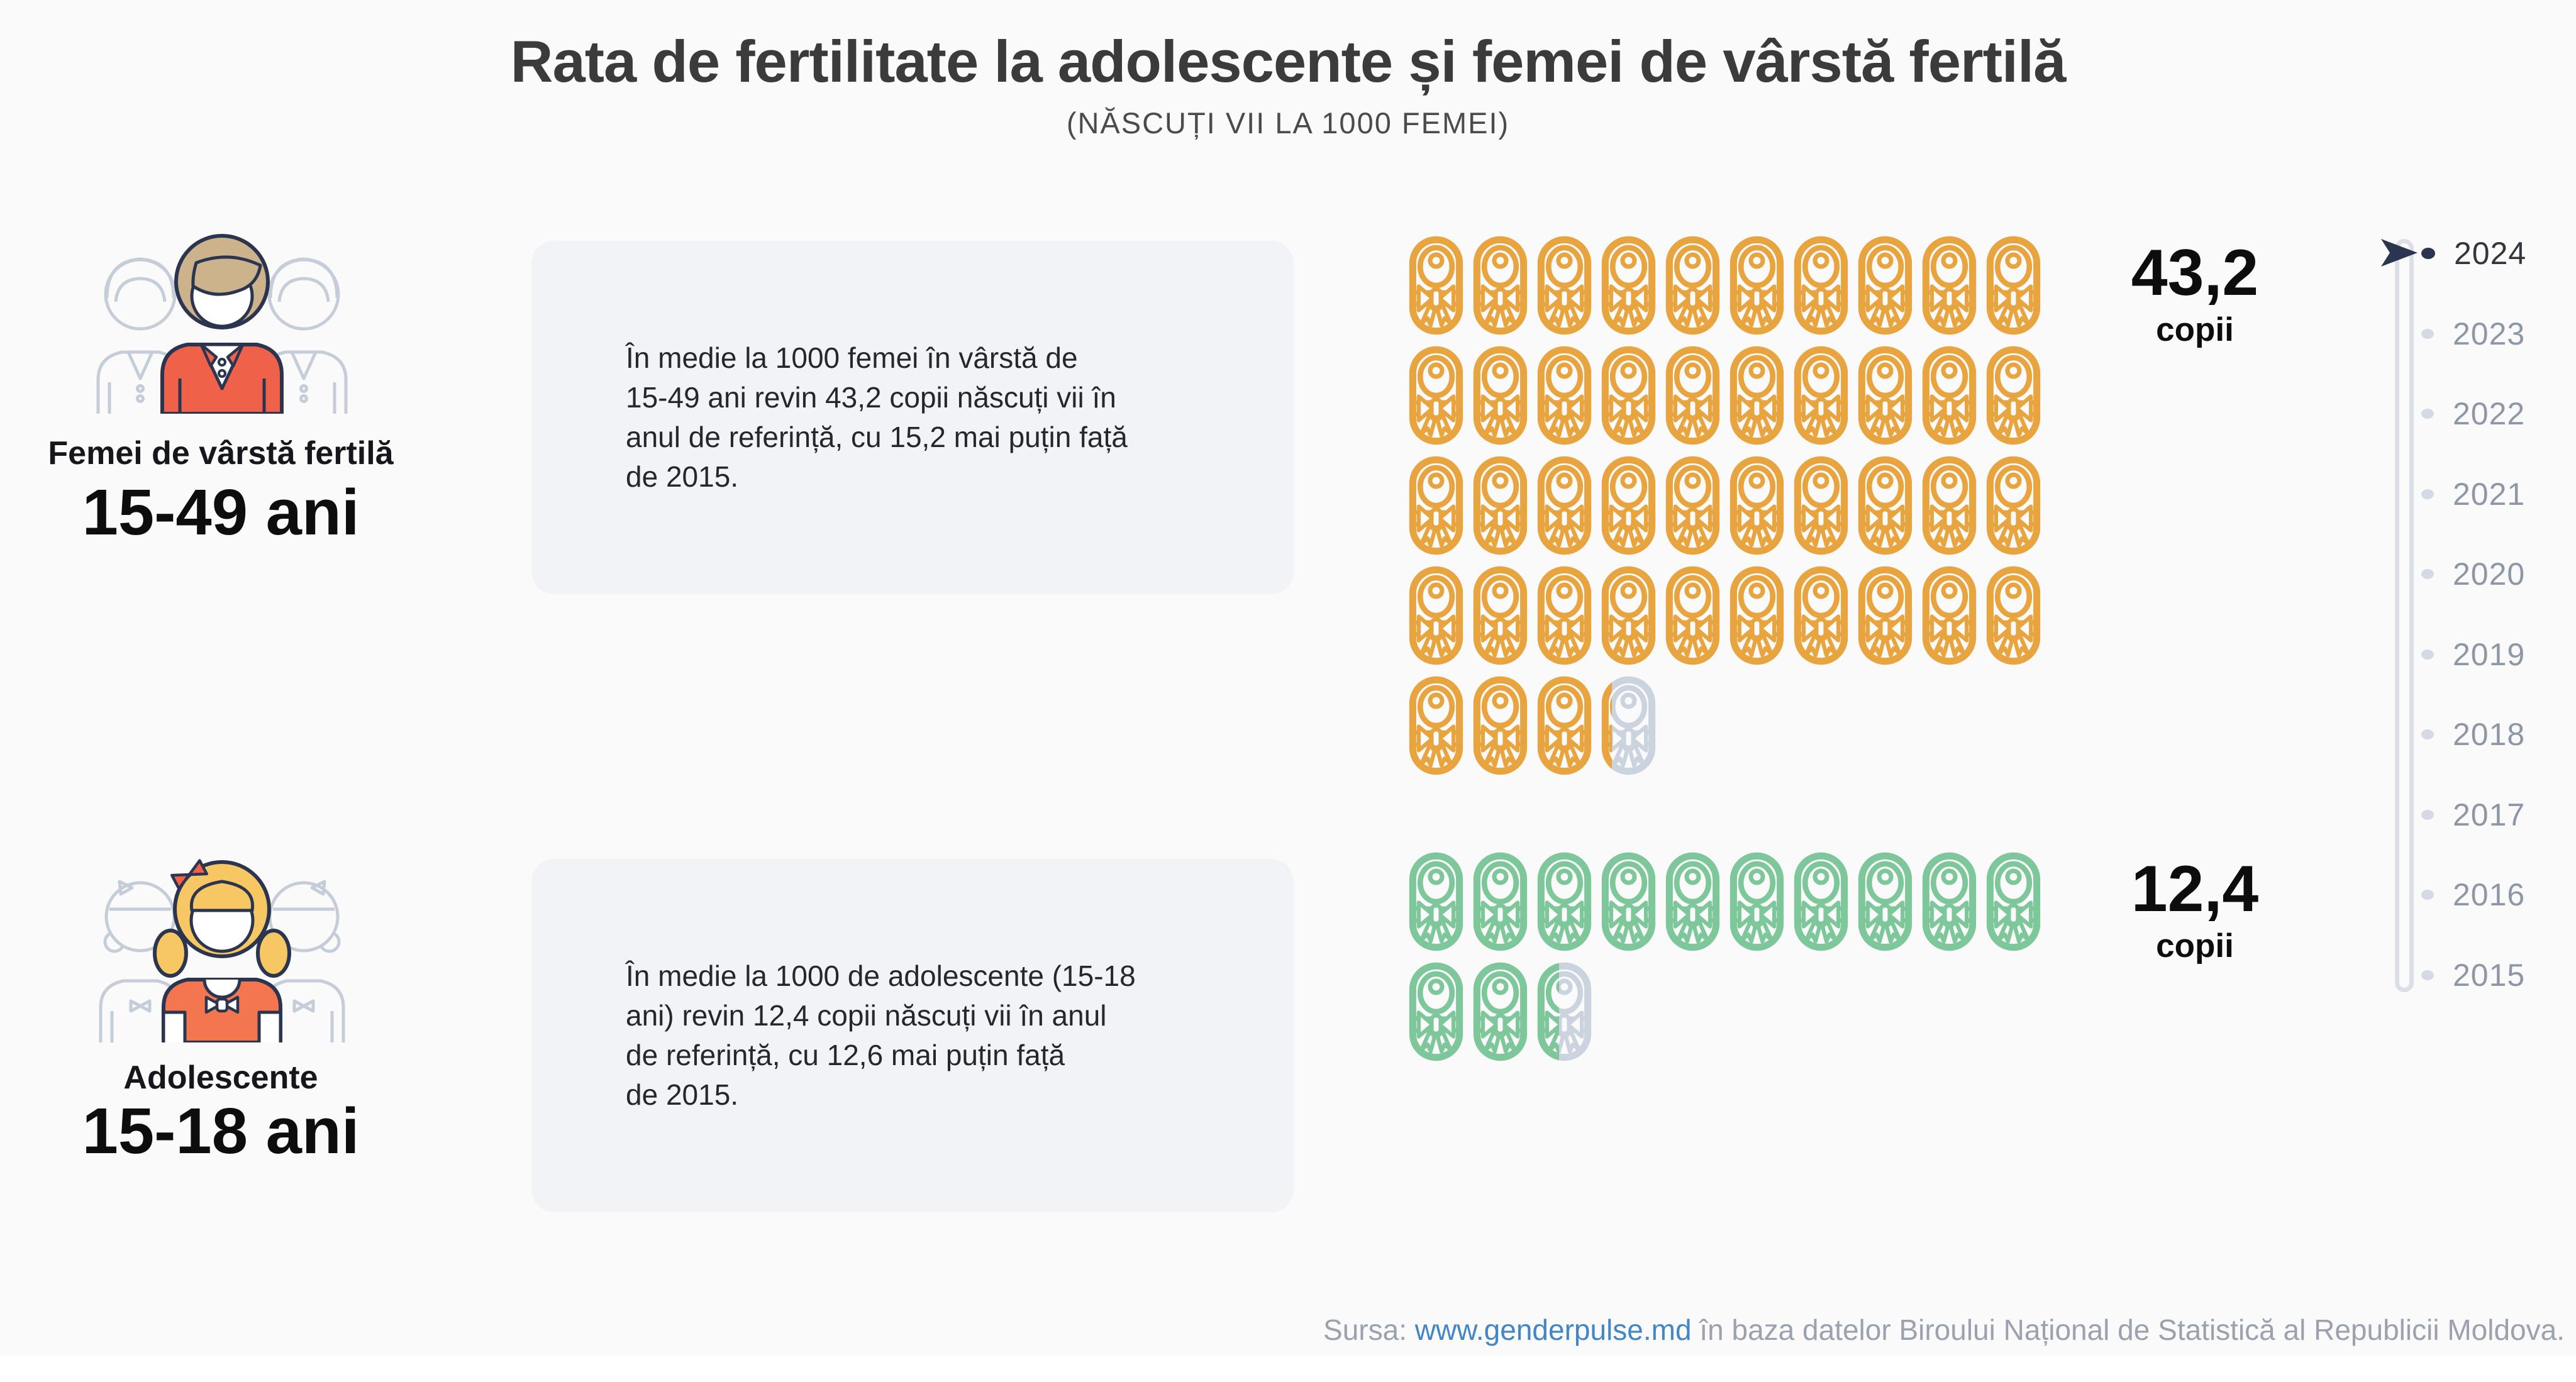  What do you see at coordinates (2489, 814) in the screenshot?
I see `year-label: 2017` at bounding box center [2489, 814].